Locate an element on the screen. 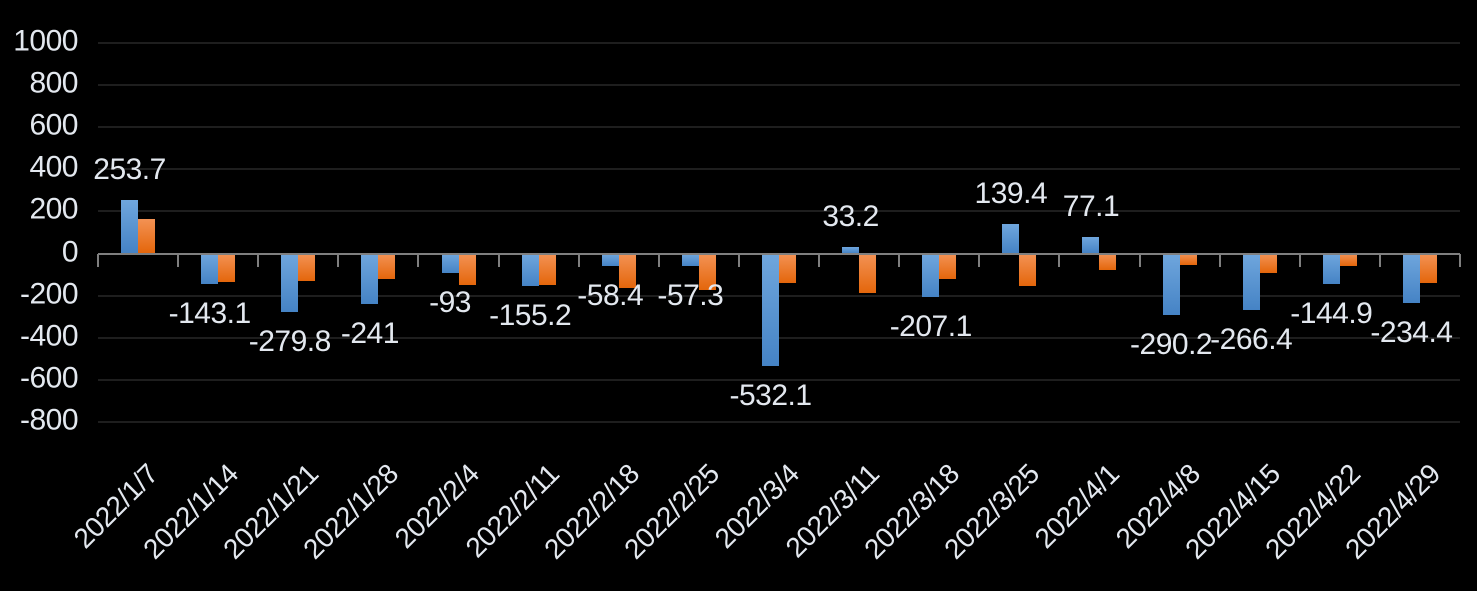  data-label: -58.4 is located at coordinates (610, 295).